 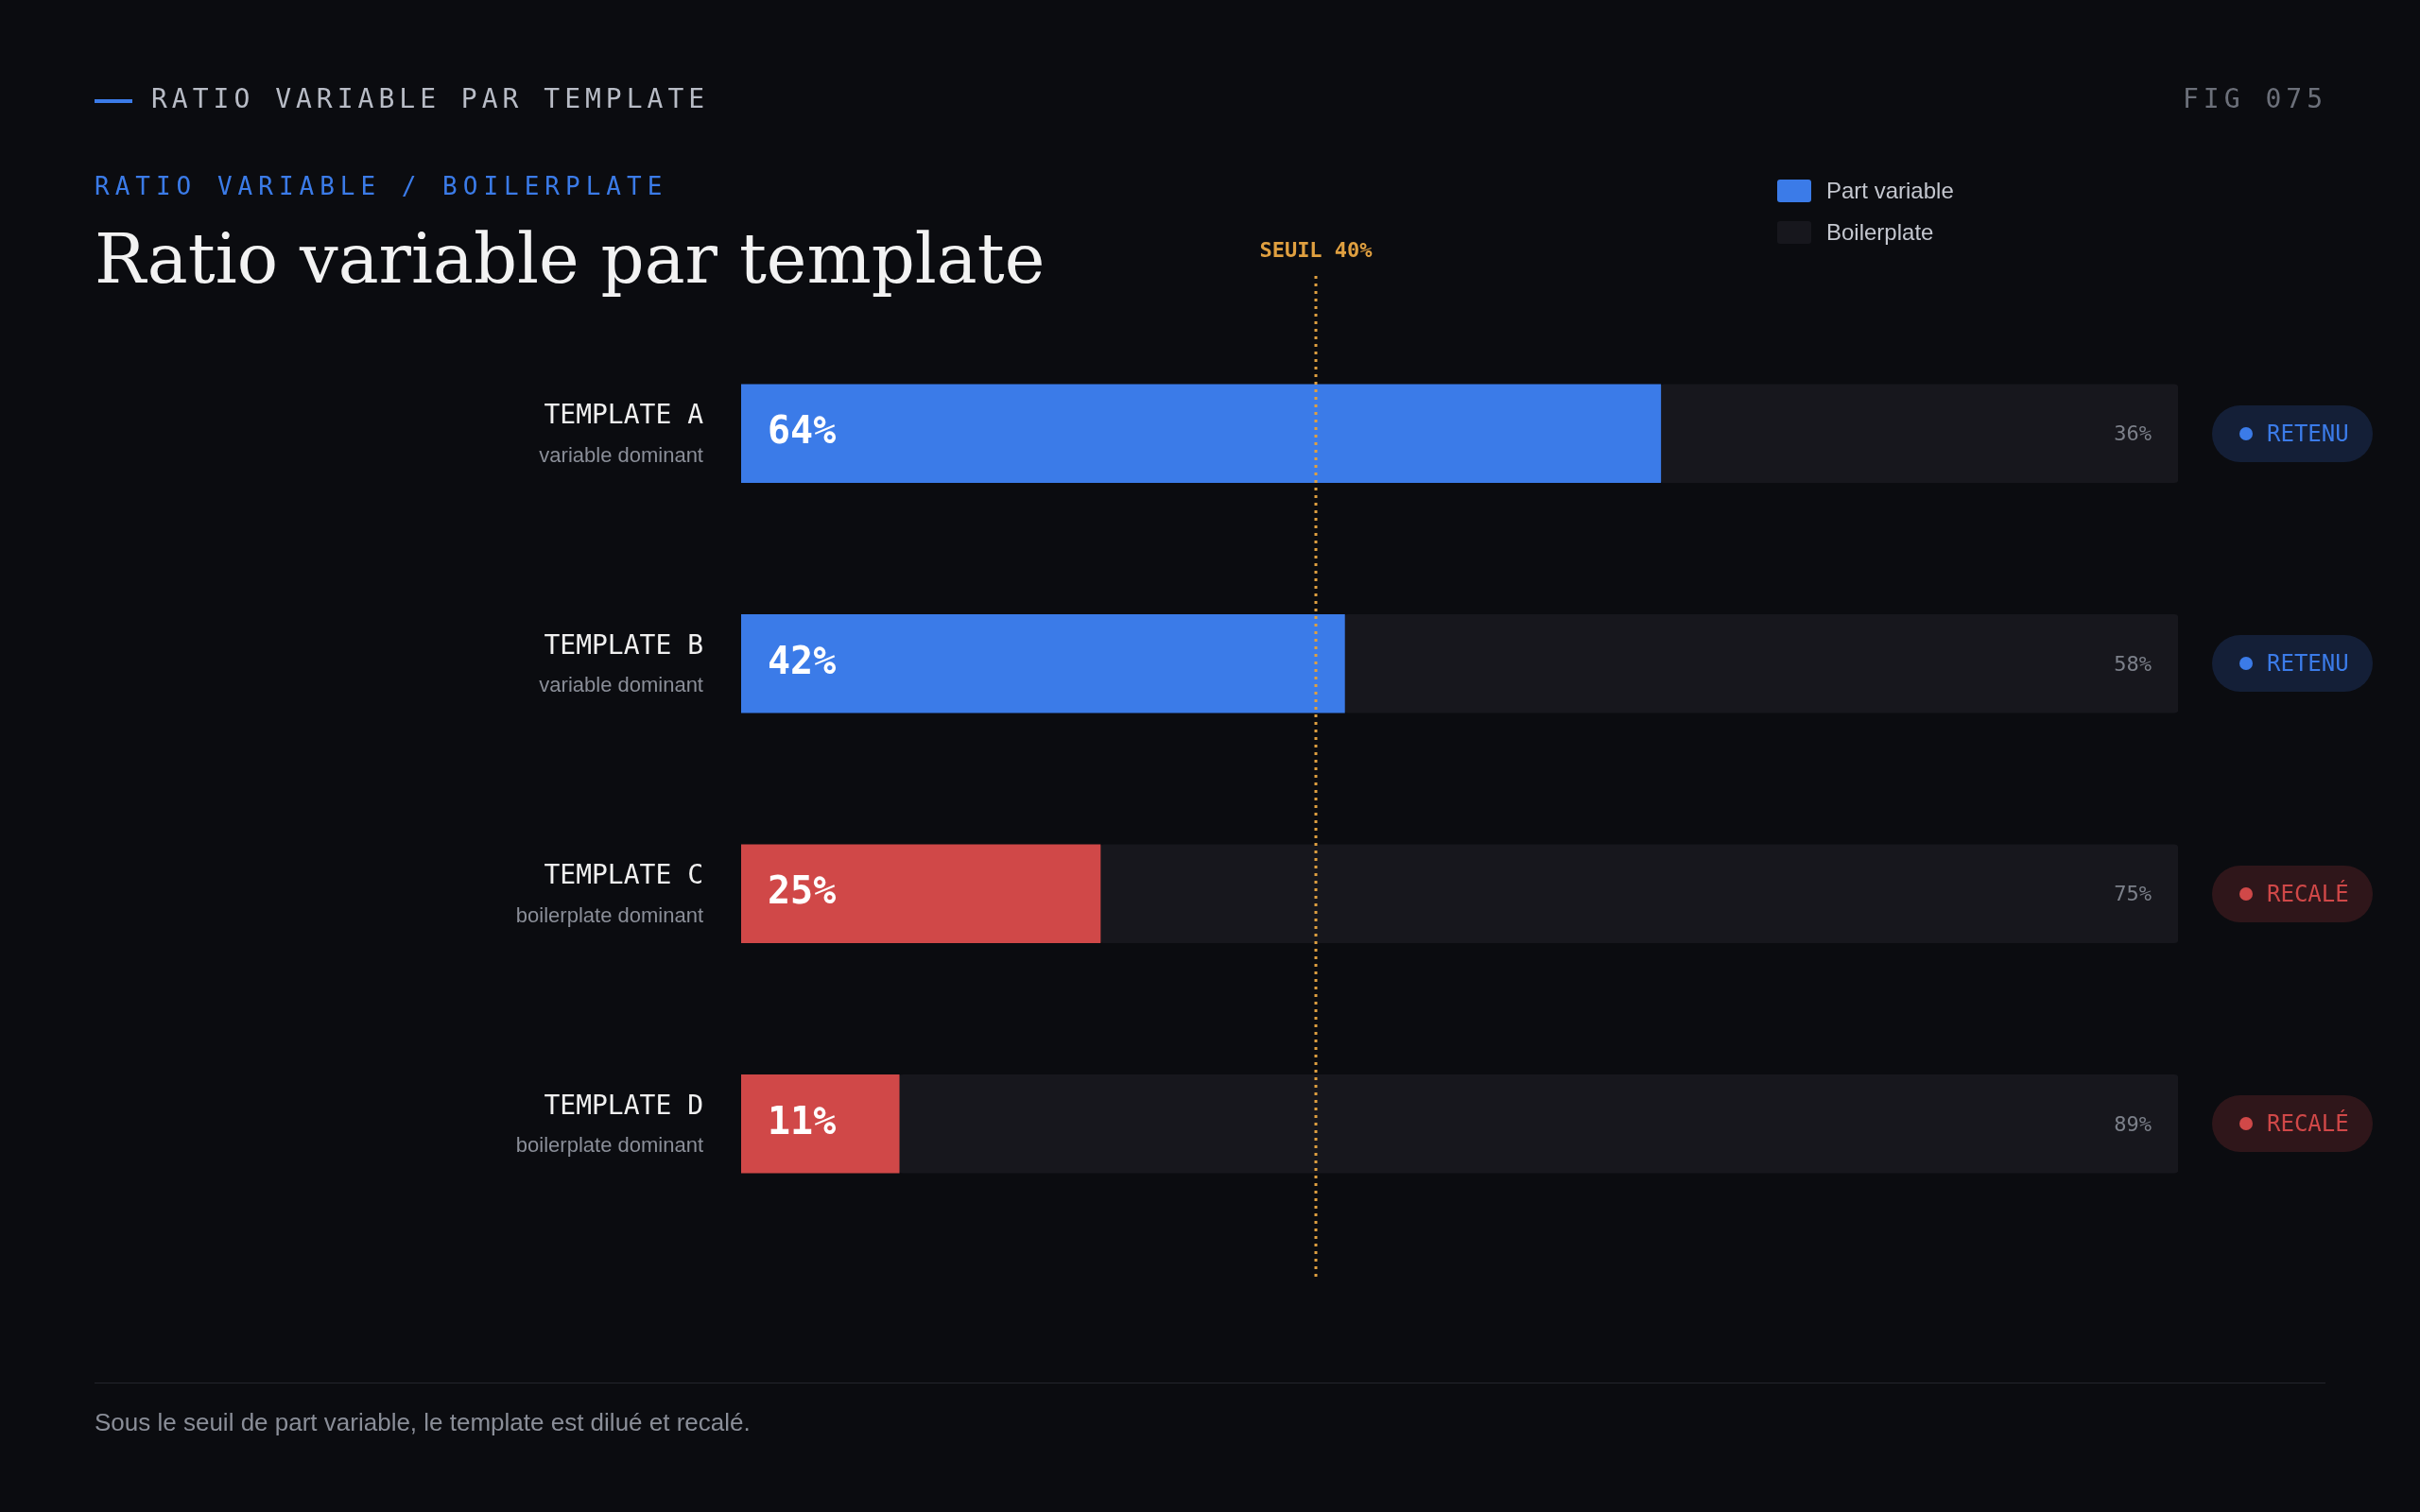 I want to click on data-label: 25%, so click(x=802, y=890).